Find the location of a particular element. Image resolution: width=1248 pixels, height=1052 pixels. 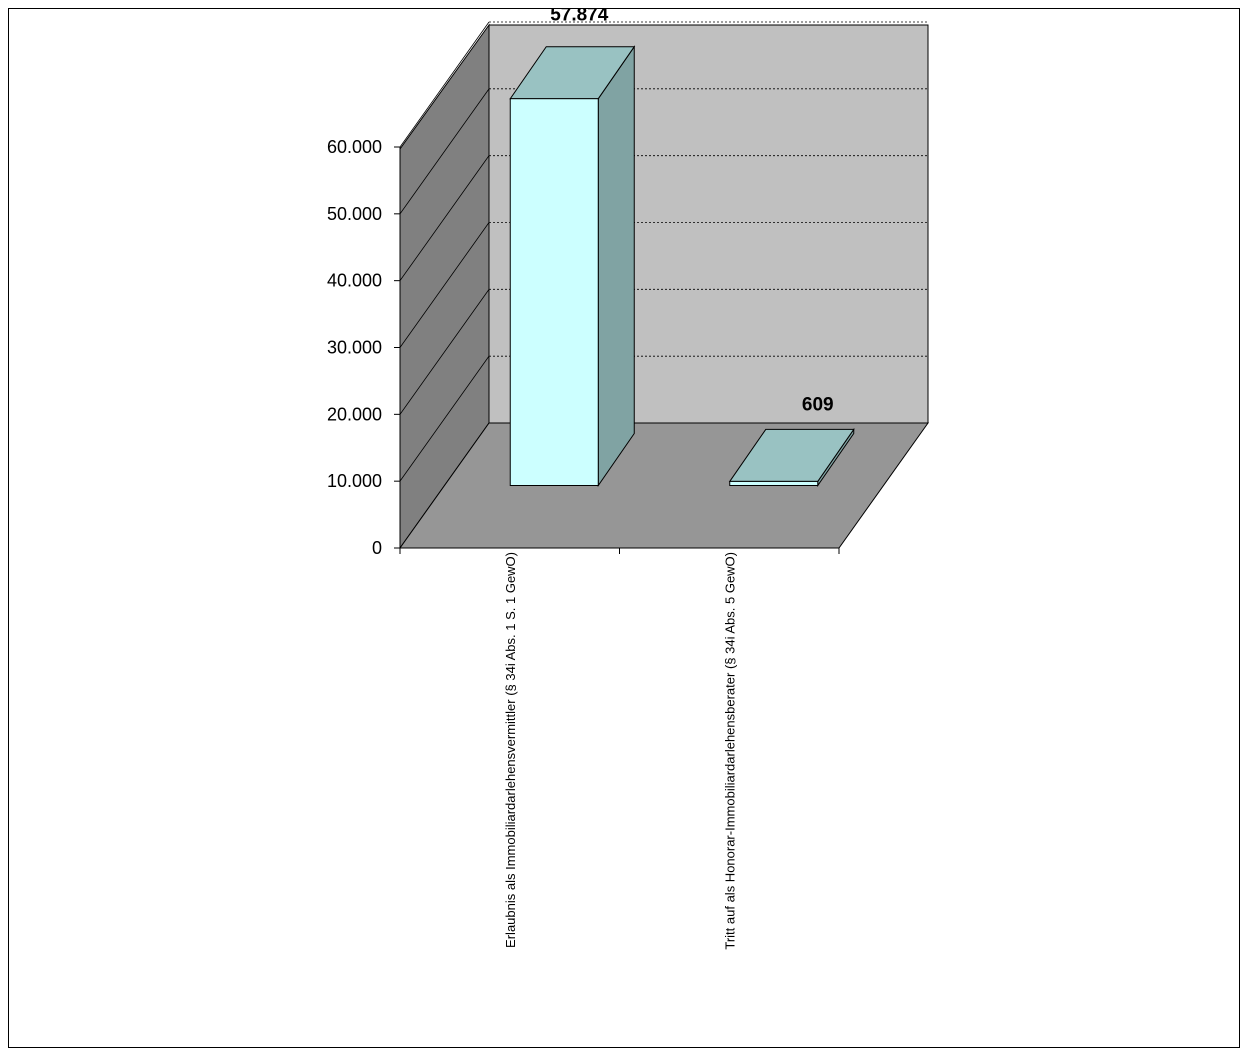

y-tick-label: 10.000 is located at coordinates (354, 481).